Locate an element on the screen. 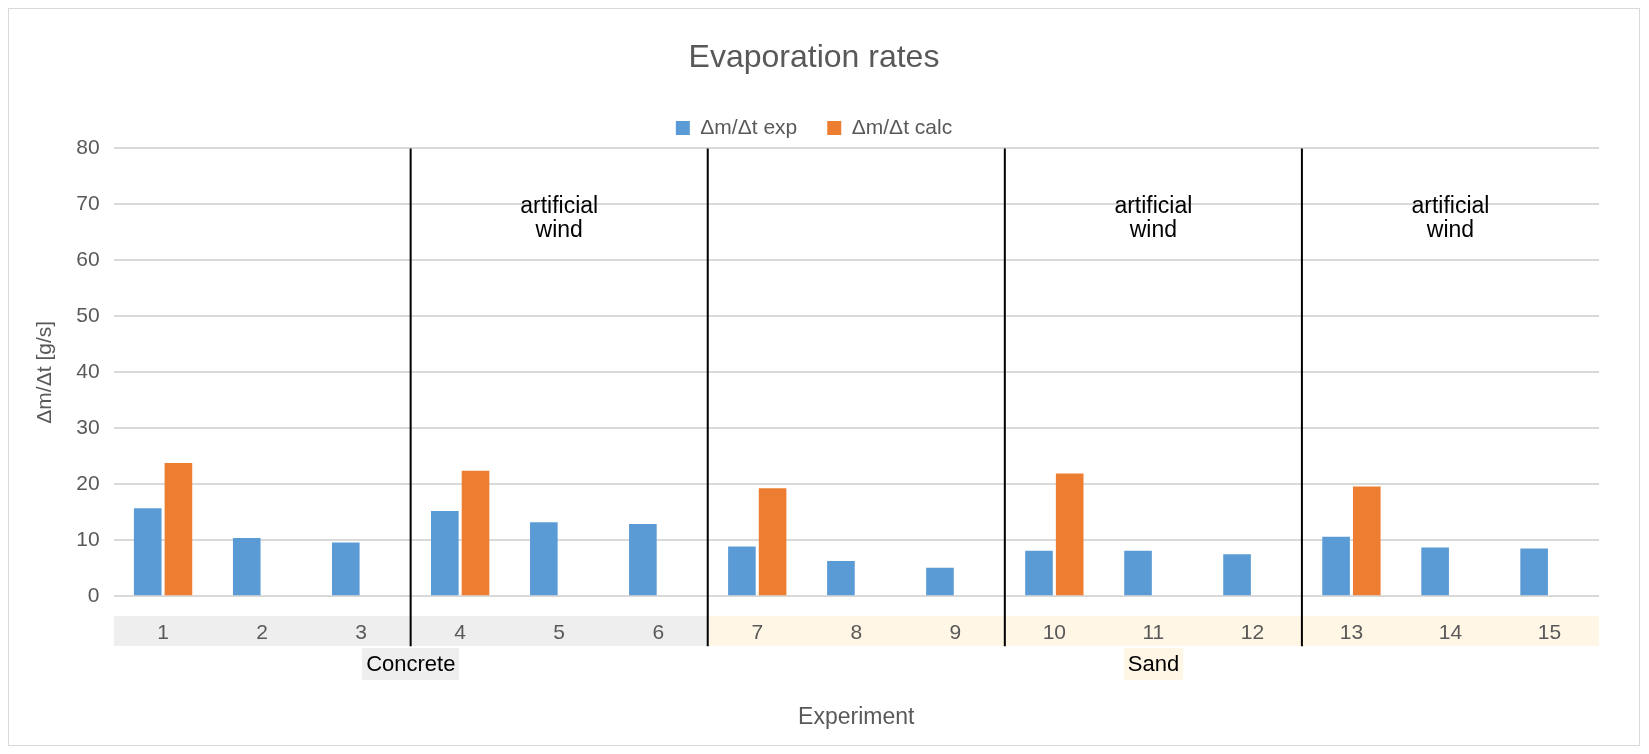  y-tick-label: 50 is located at coordinates (88, 315).